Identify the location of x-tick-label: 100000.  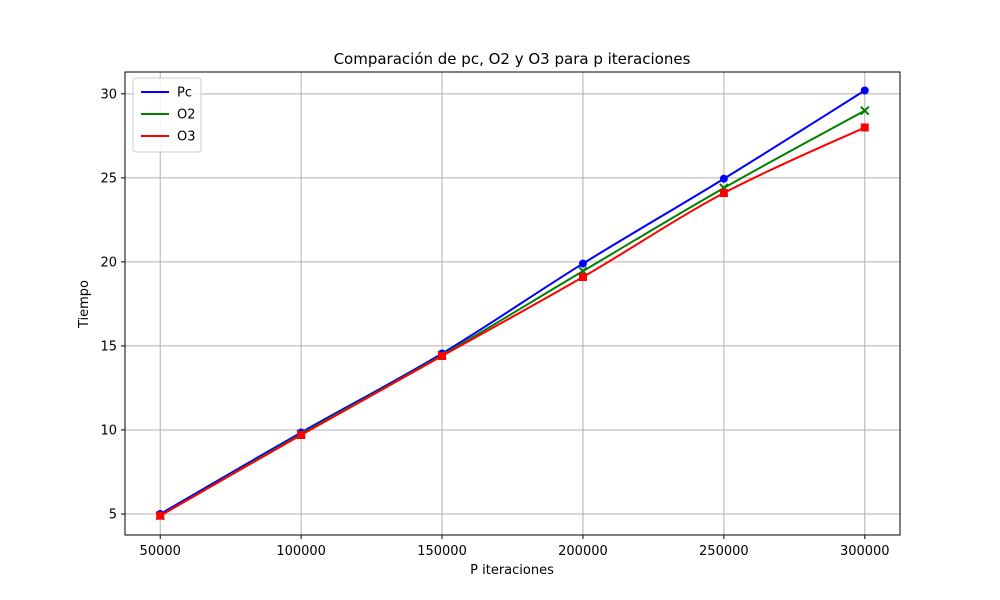
(301, 551).